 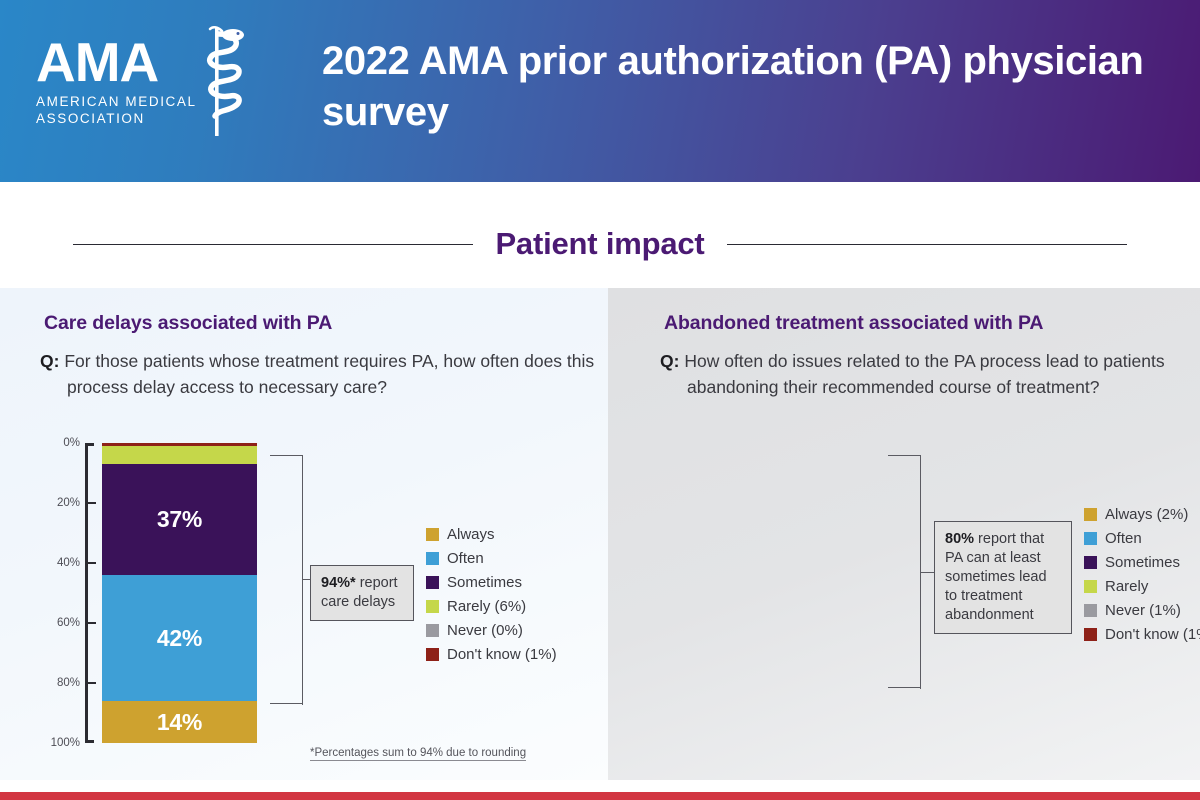 I want to click on ama-wordmark: AMA, so click(x=97, y=62).